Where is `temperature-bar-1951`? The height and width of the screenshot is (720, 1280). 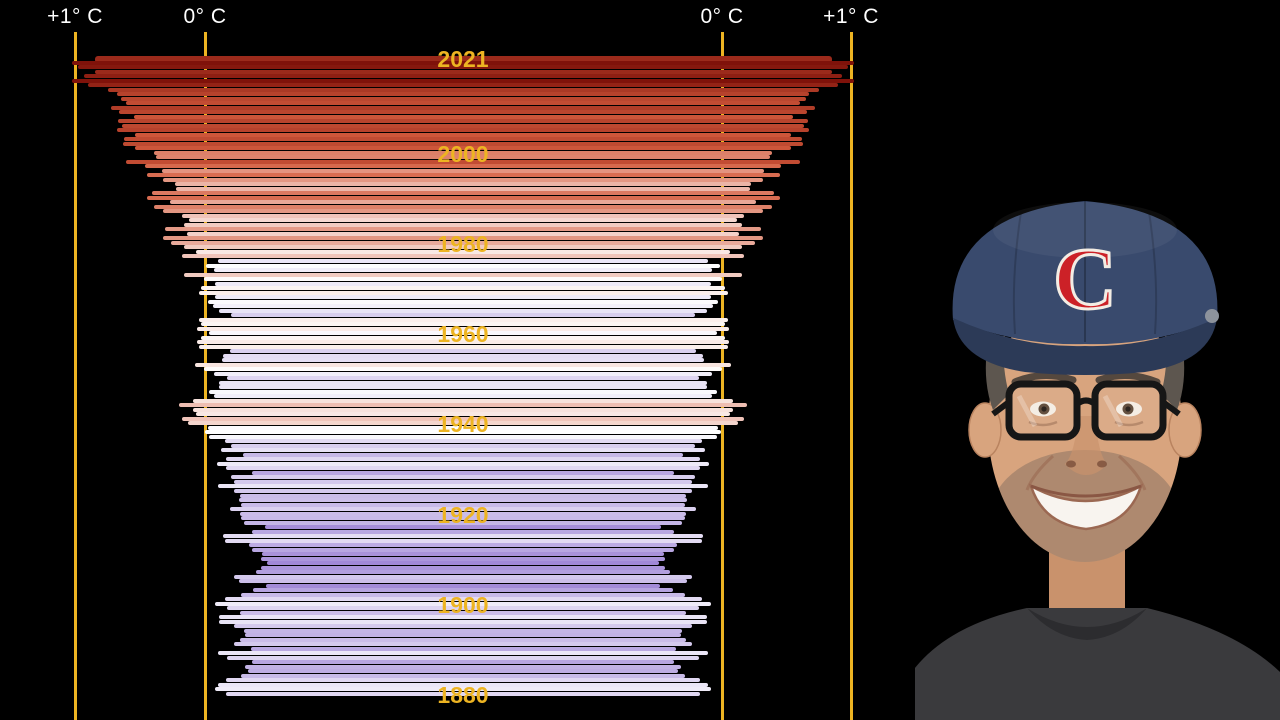
temperature-bar-1951 is located at coordinates (463, 373).